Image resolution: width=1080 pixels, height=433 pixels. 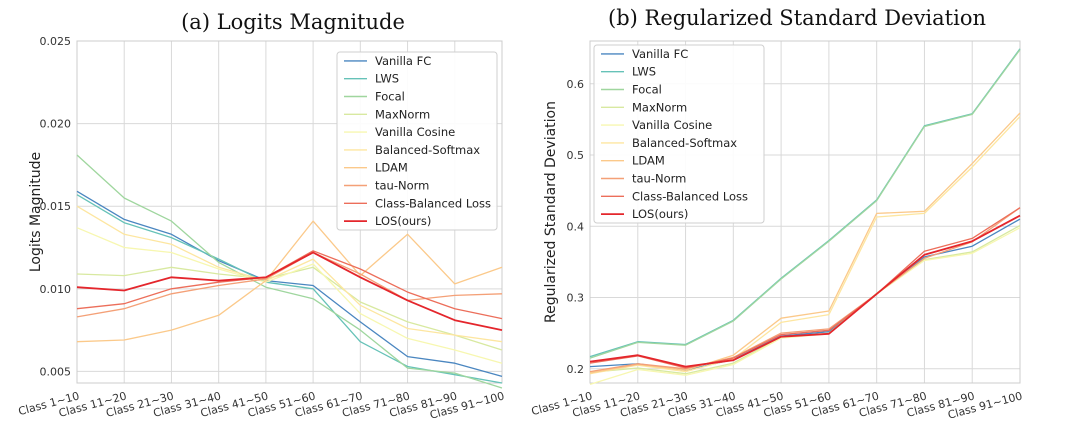 What do you see at coordinates (576, 369) in the screenshot?
I see `y-tick-label: 0.2` at bounding box center [576, 369].